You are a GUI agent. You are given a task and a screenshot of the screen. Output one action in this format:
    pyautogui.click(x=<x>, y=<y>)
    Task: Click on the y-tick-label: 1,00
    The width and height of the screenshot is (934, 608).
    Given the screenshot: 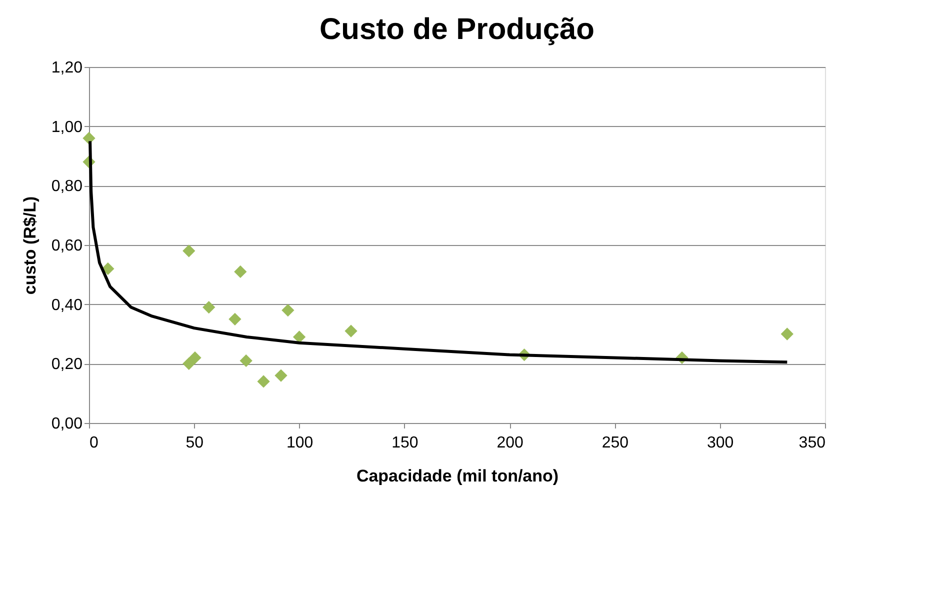 What is the action you would take?
    pyautogui.click(x=67, y=127)
    